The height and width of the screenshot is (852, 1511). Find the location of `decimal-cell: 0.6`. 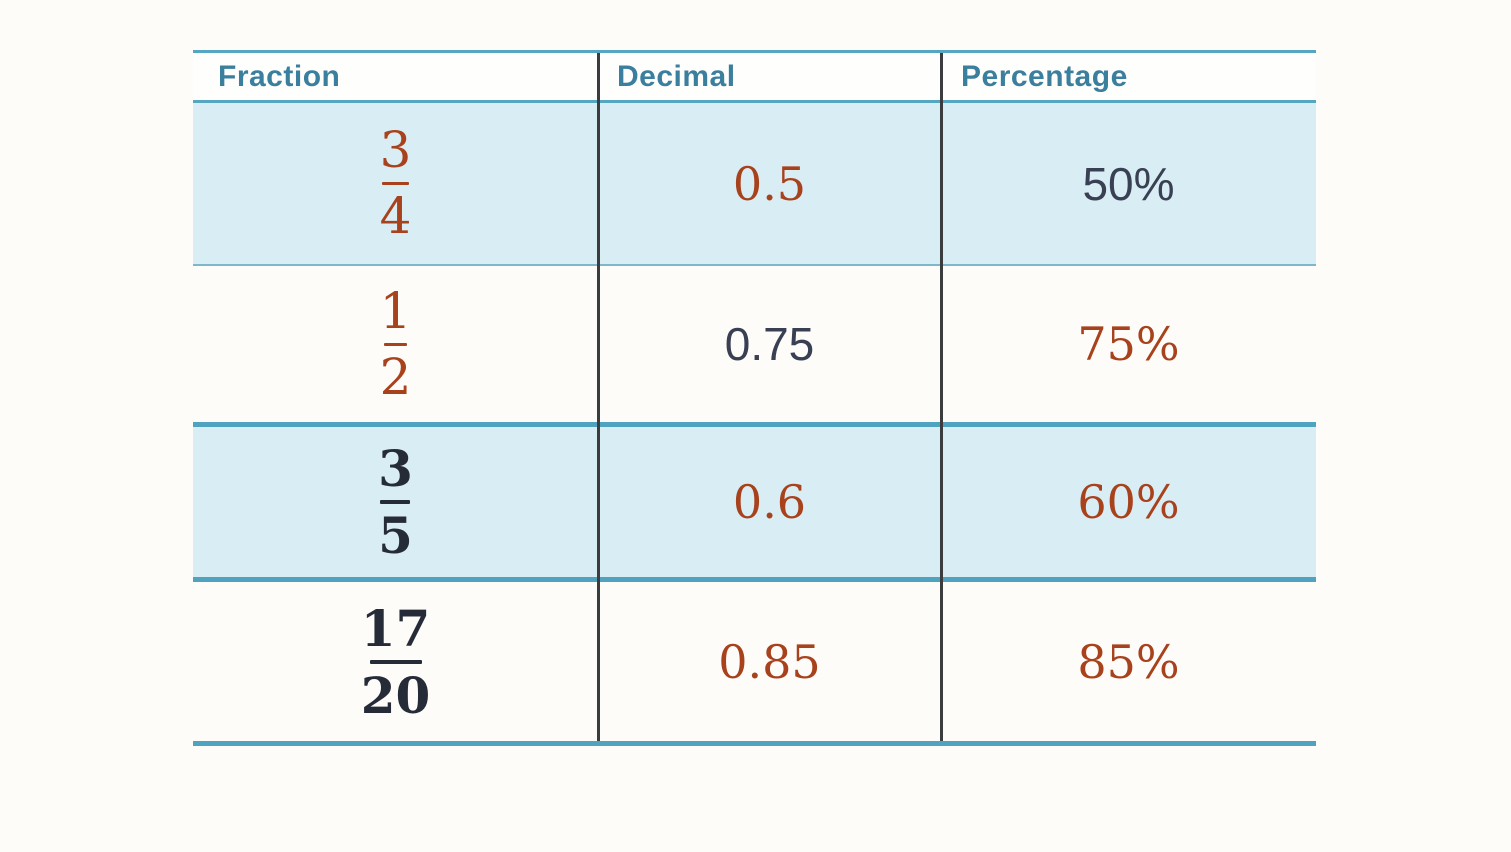

decimal-cell: 0.6 is located at coordinates (769, 502).